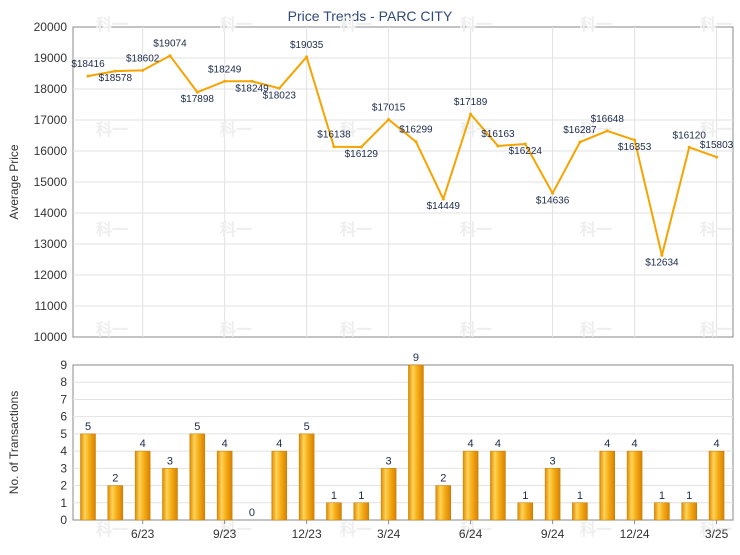  What do you see at coordinates (14, 442) in the screenshot?
I see `bar-y-axis-title: No. of Transactions` at bounding box center [14, 442].